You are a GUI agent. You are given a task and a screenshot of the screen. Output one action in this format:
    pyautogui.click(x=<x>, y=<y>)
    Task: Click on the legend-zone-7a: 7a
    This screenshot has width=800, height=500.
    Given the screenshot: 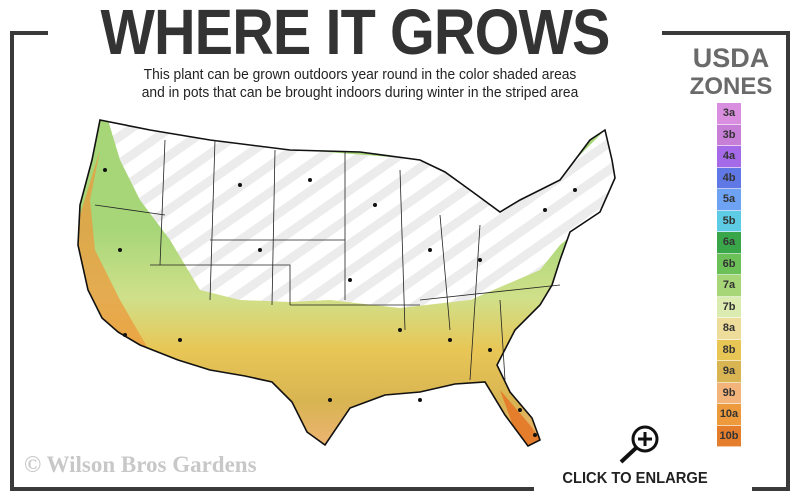 What is the action you would take?
    pyautogui.click(x=729, y=286)
    